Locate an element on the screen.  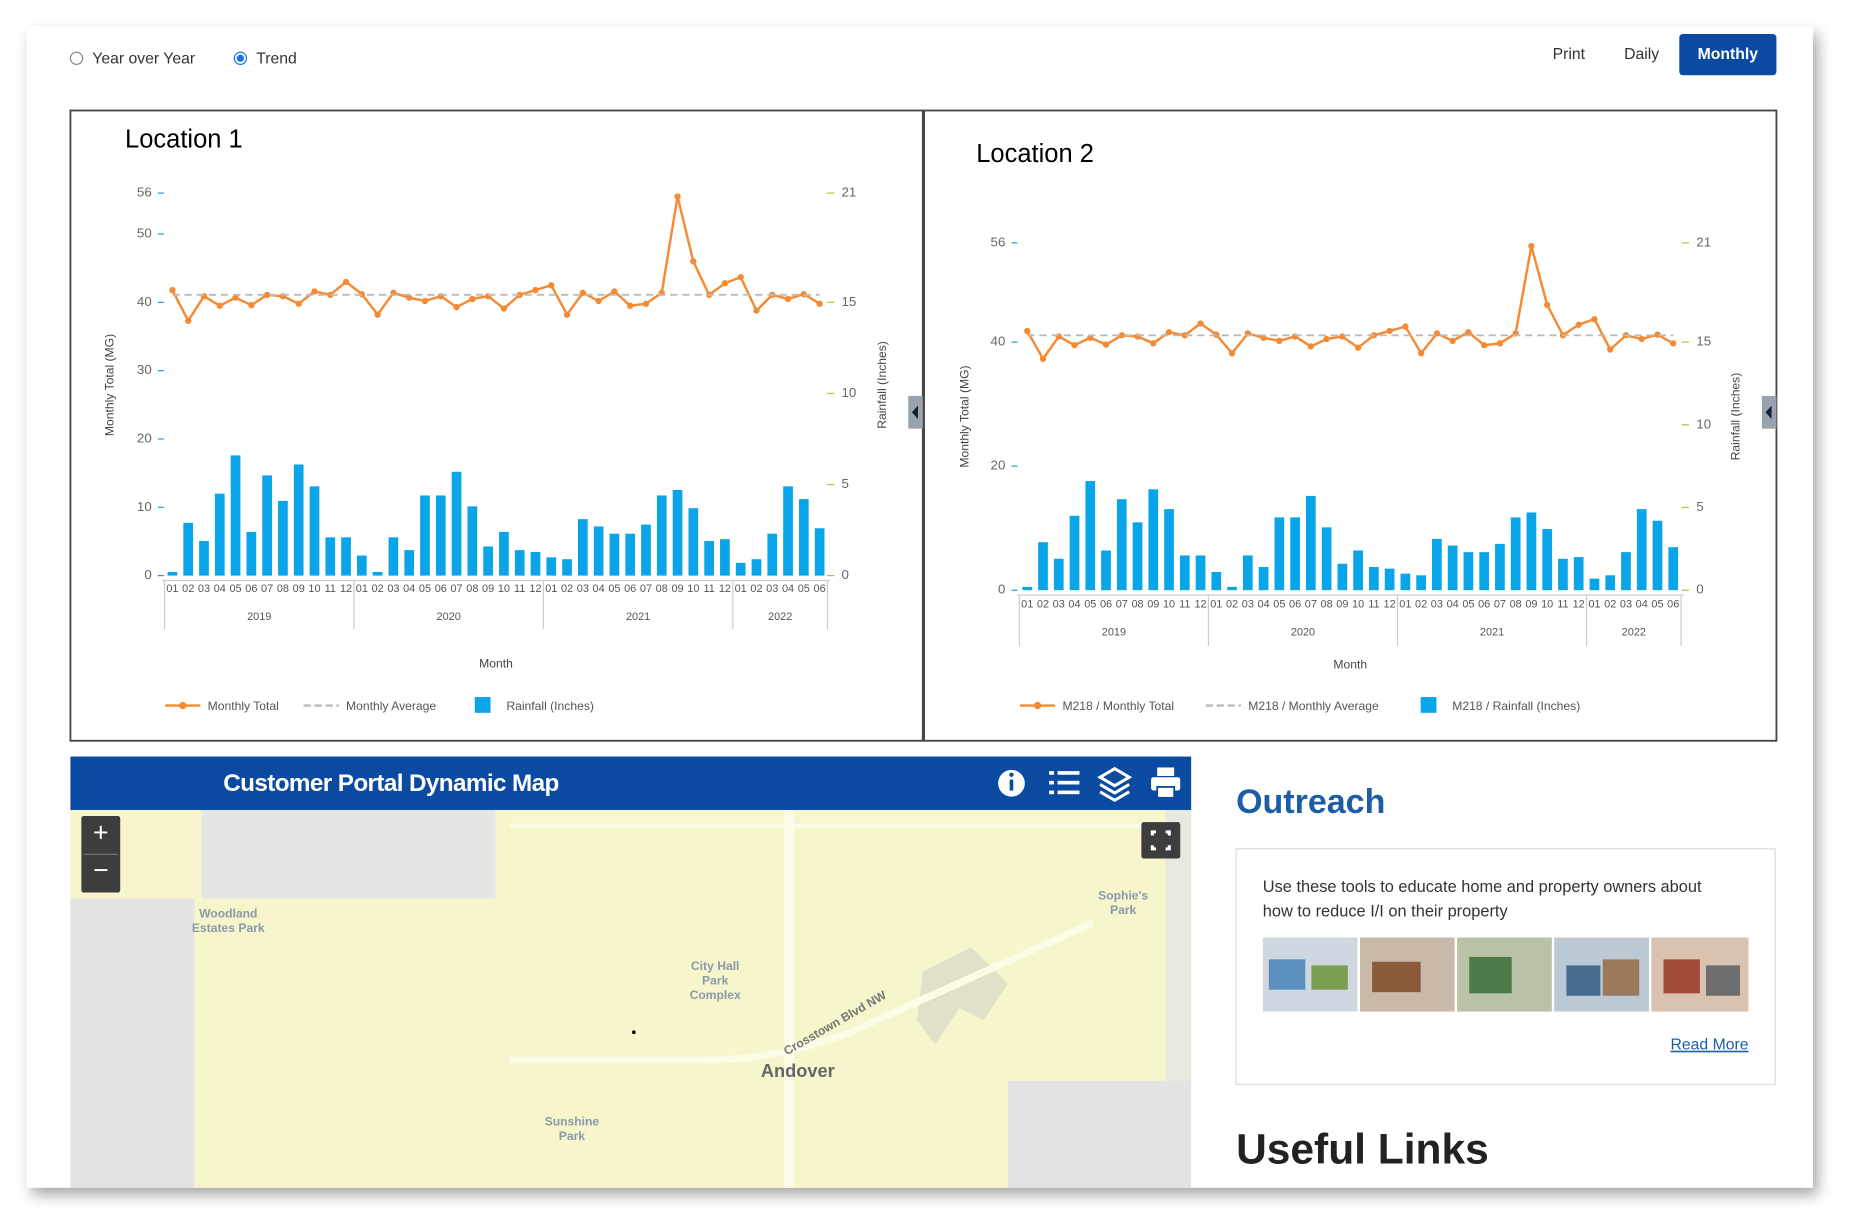
zoom-out: − is located at coordinates (101, 870).